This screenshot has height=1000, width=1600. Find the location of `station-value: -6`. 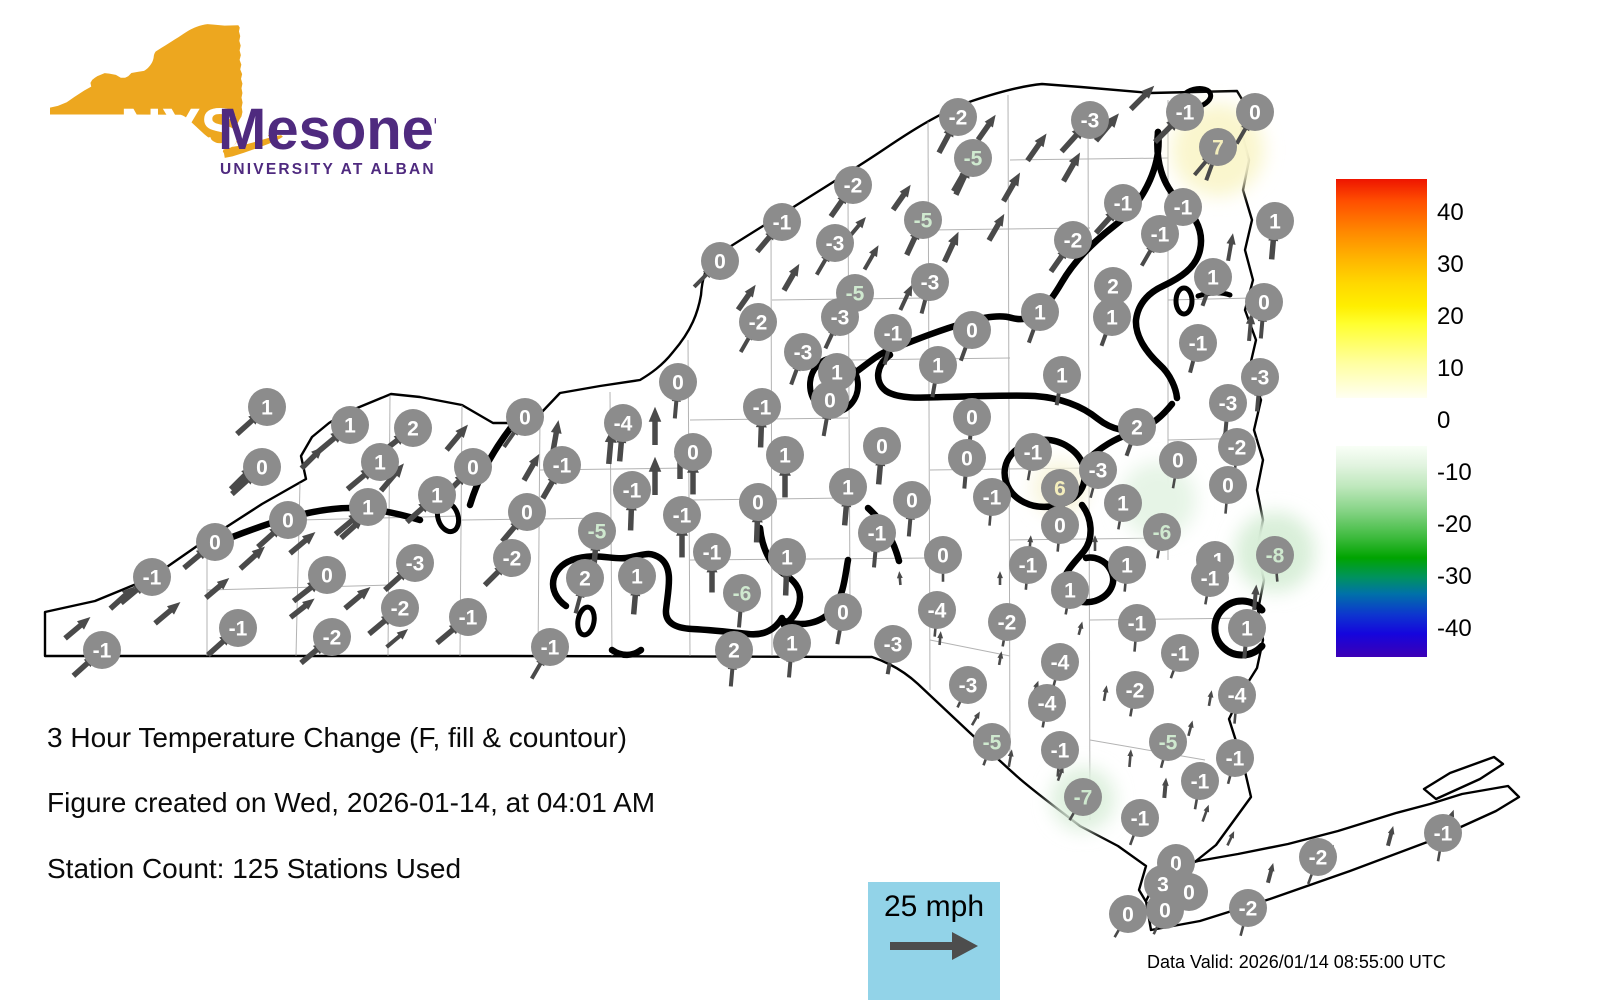

station-value: -6 is located at coordinates (742, 594).